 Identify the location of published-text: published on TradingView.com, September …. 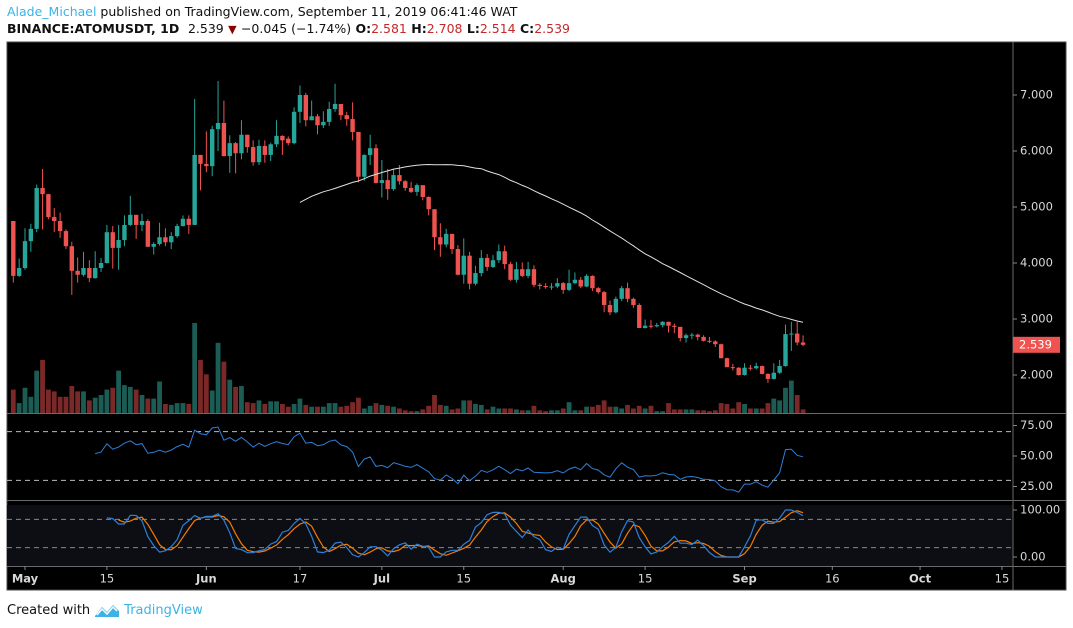
(309, 11).